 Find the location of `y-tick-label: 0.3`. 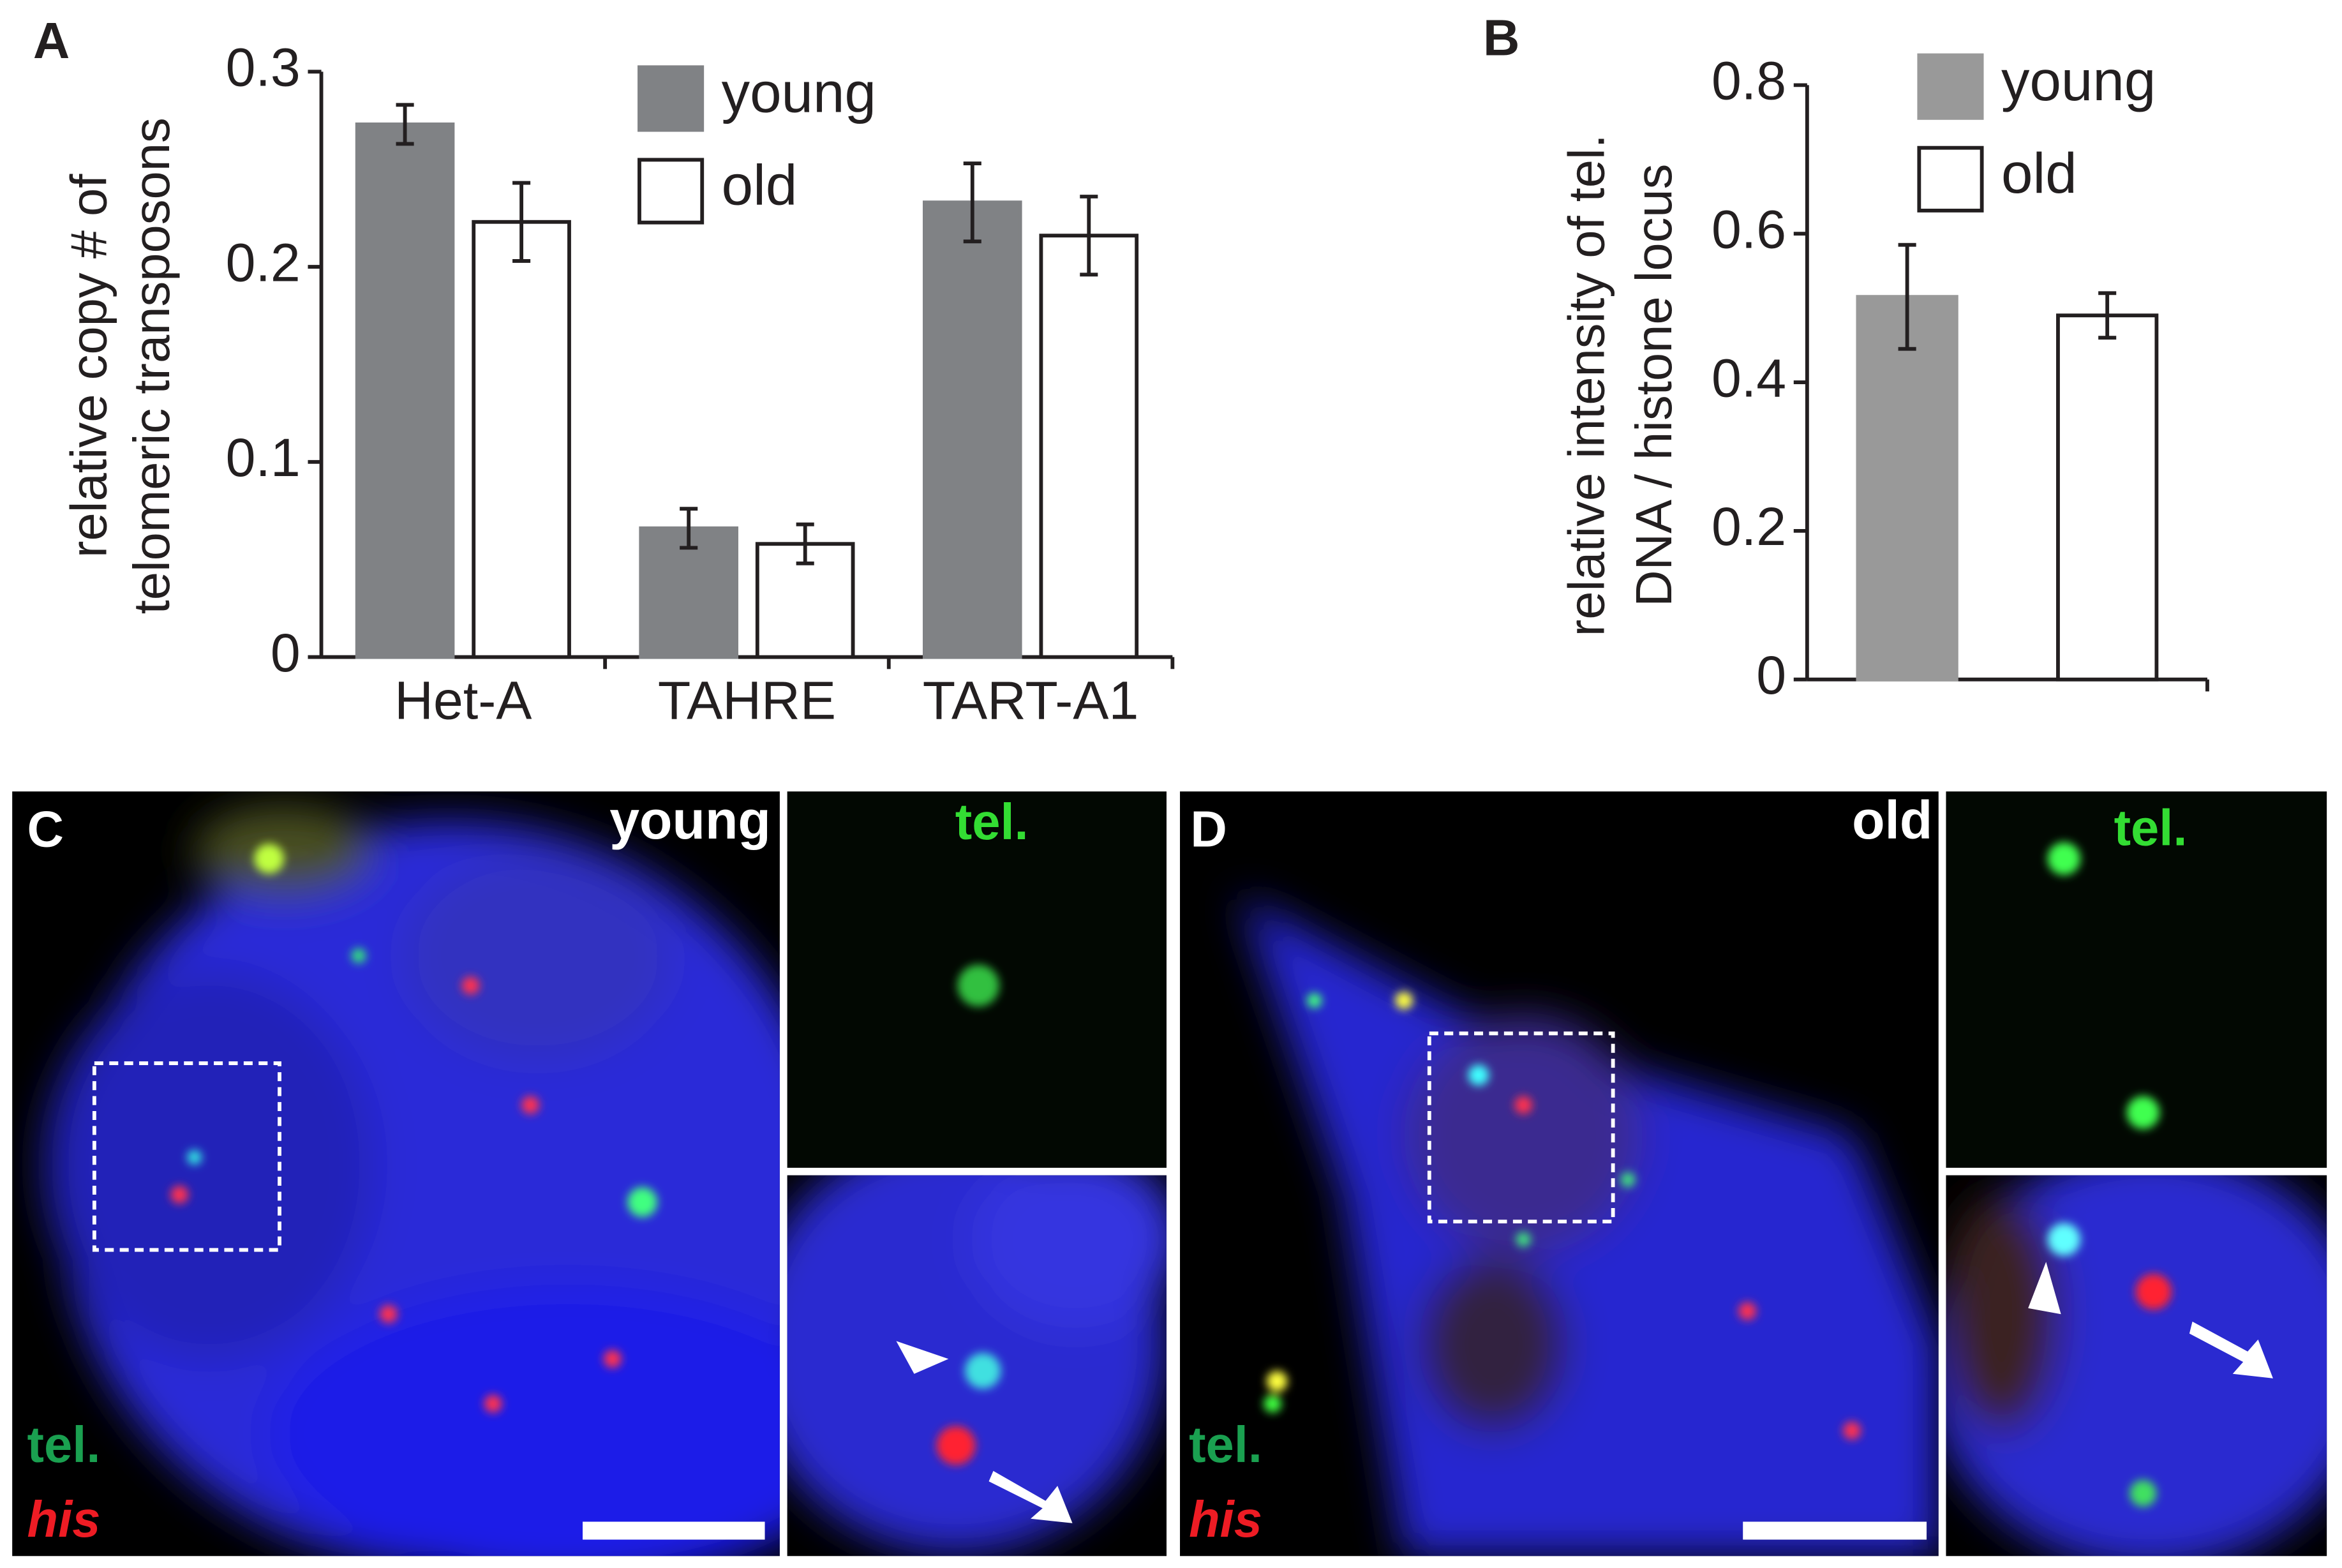

y-tick-label: 0.3 is located at coordinates (263, 68).